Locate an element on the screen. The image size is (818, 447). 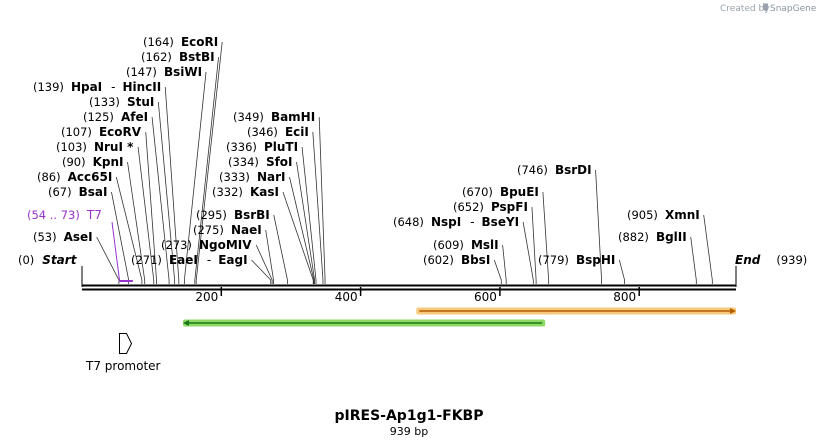
site-pos: (271) is located at coordinates (146, 260).